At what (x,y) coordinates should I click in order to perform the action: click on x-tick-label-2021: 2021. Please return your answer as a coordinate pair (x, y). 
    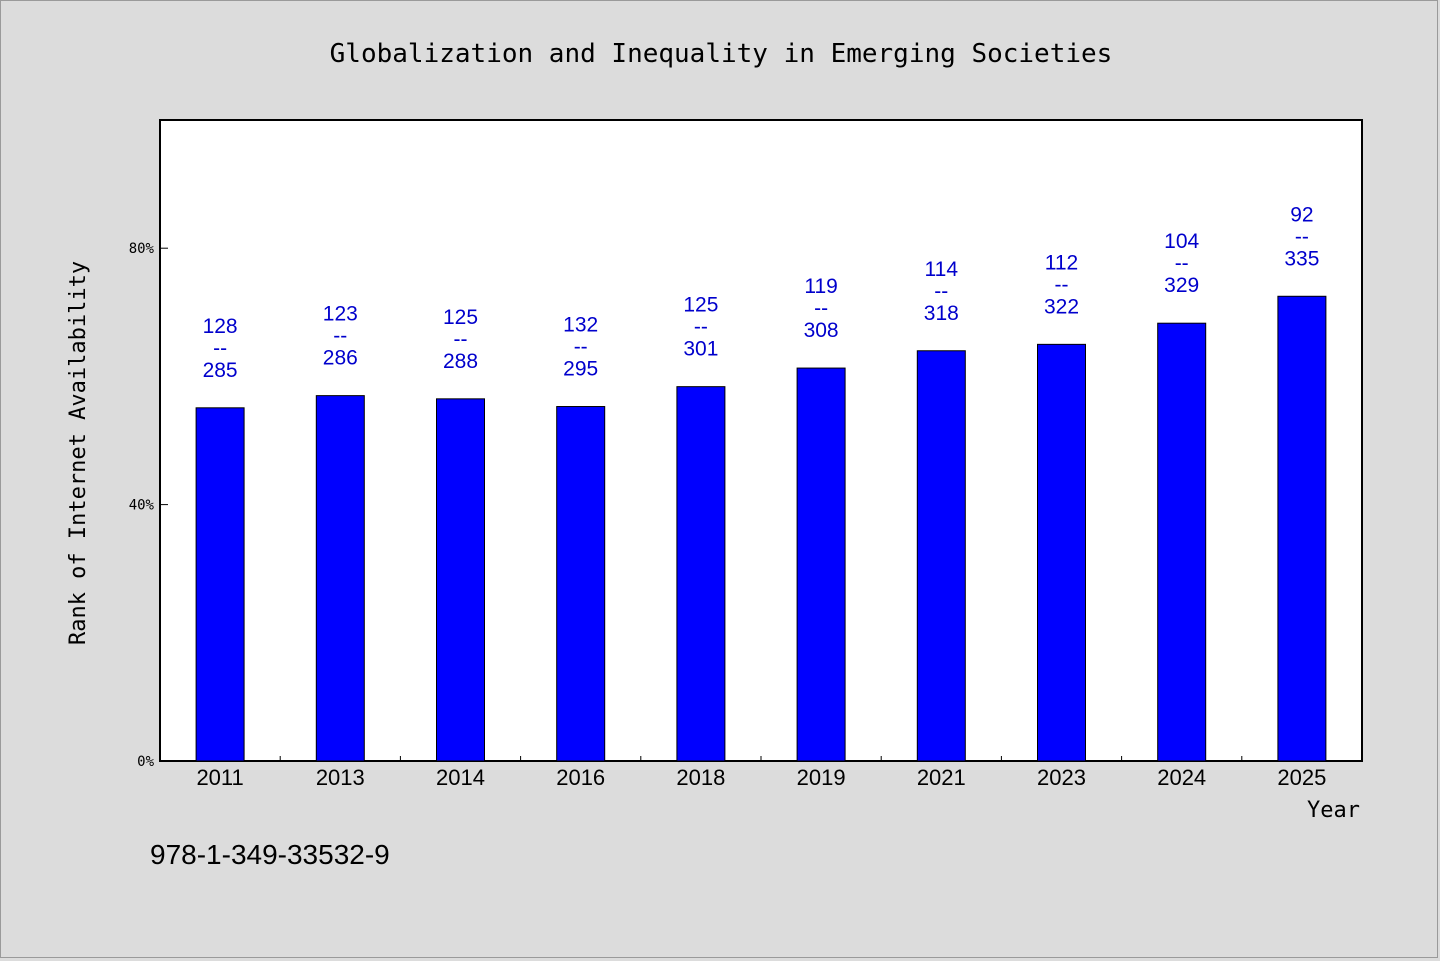
    Looking at the image, I should click on (941, 777).